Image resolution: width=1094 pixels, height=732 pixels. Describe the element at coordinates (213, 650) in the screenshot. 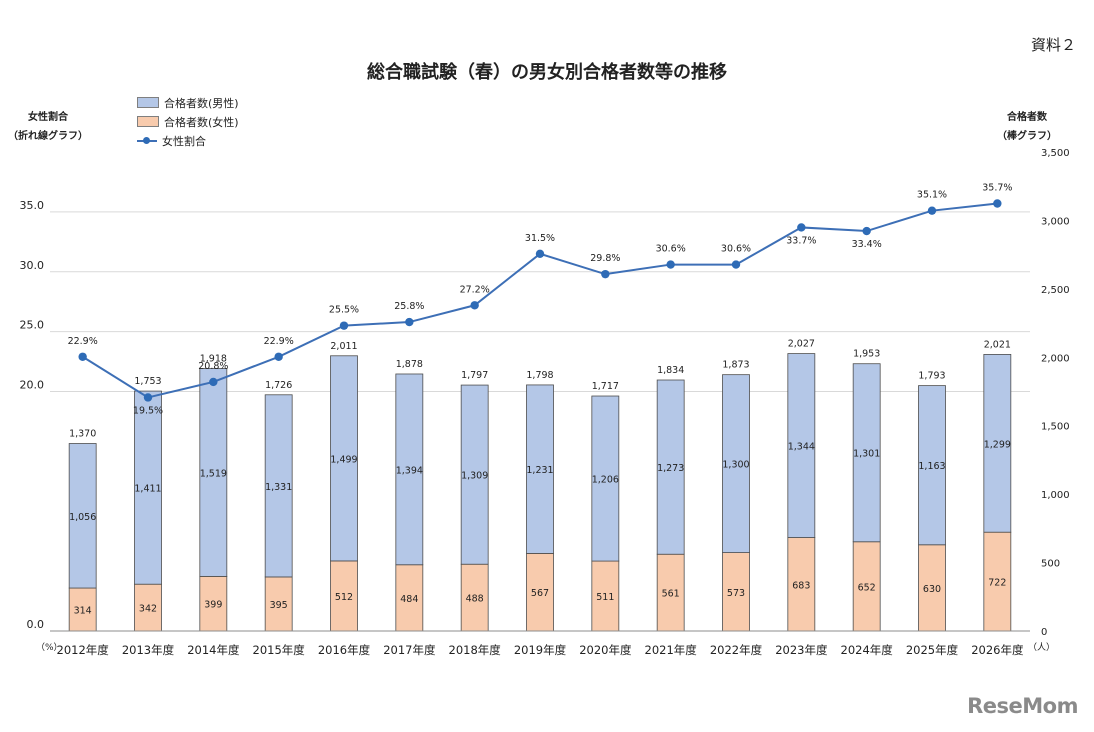

I see `x-tick-label: 2014年度` at that location.